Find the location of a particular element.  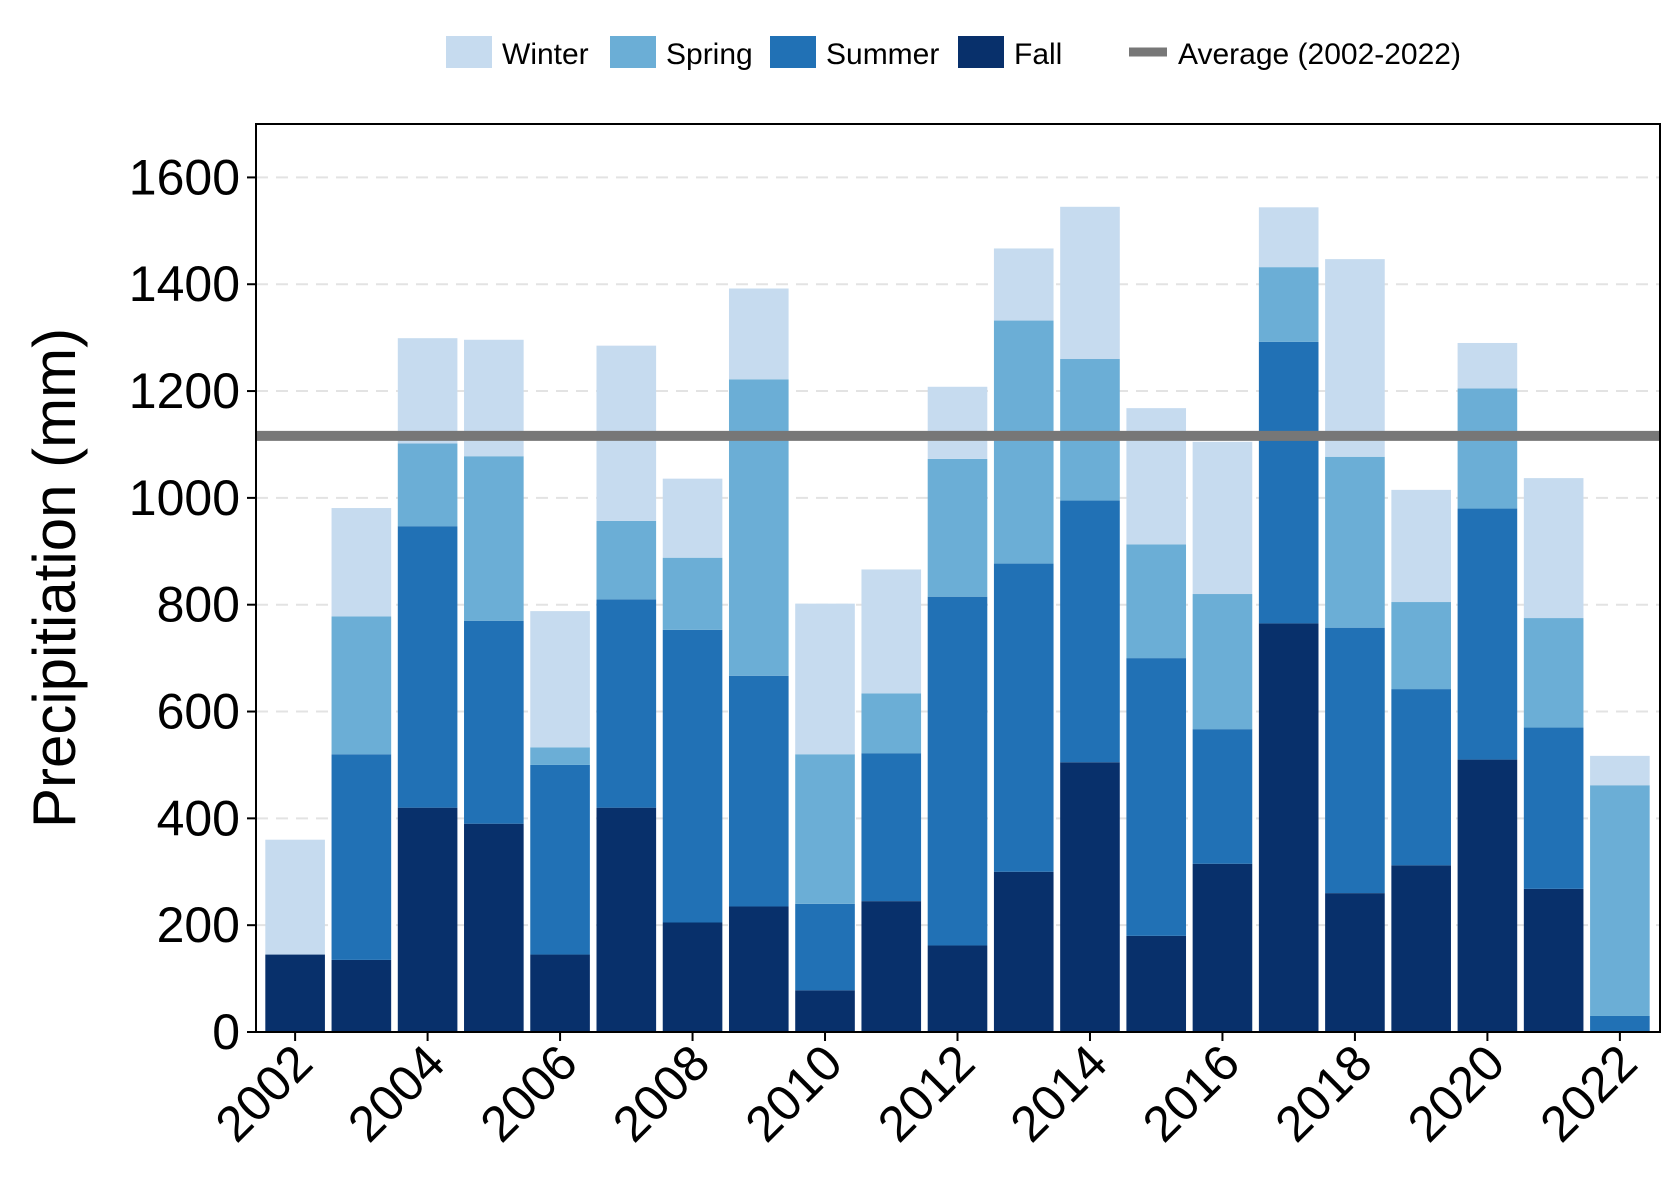

y-tick-label: 200 is located at coordinates (198, 925).